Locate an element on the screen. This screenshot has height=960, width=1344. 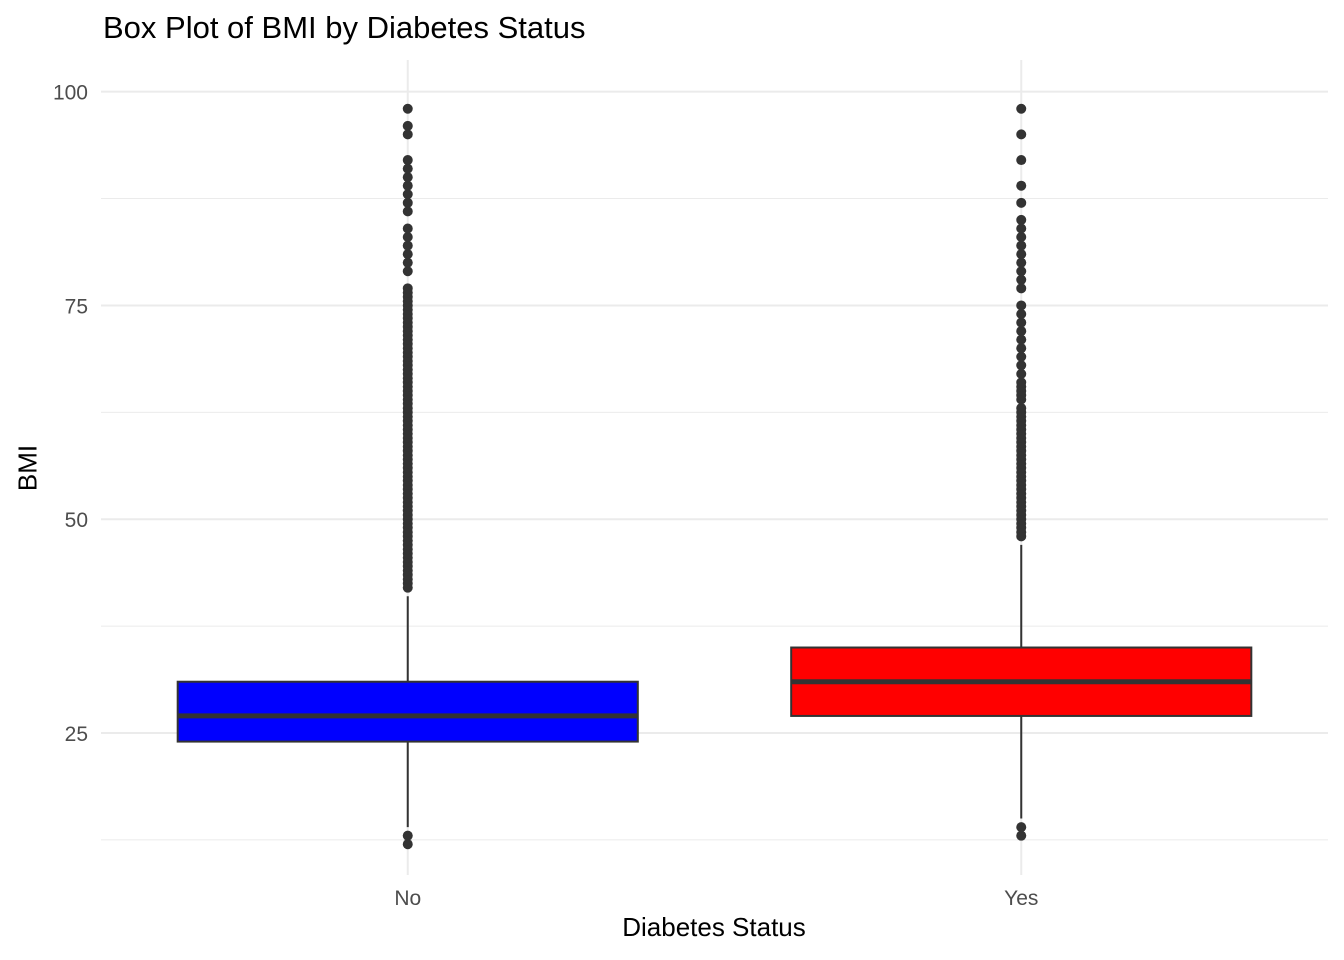
x-axis-label: Diabetes Status is located at coordinates (714, 927).